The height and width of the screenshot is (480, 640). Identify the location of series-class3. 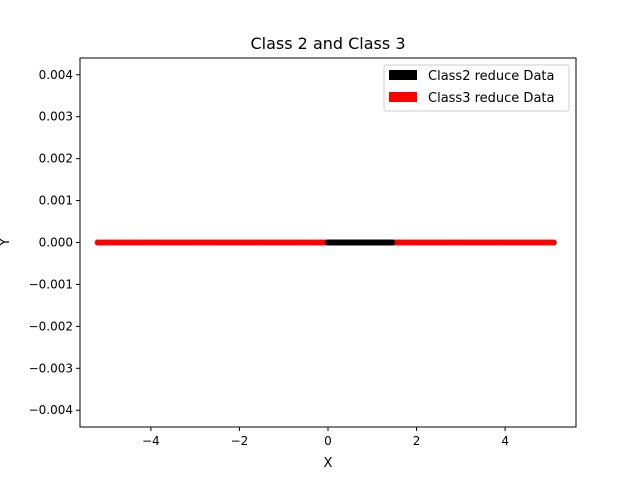
(325, 242).